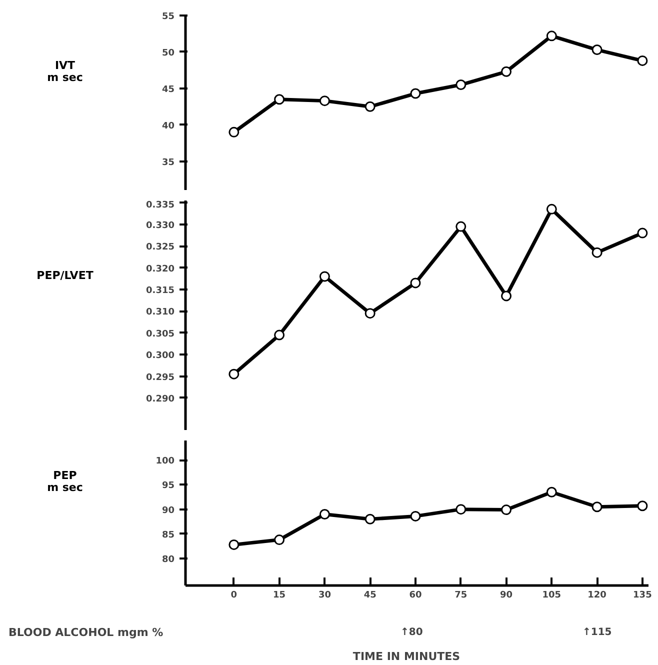 The image size is (658, 665). I want to click on x-tick-label: 60, so click(415, 595).